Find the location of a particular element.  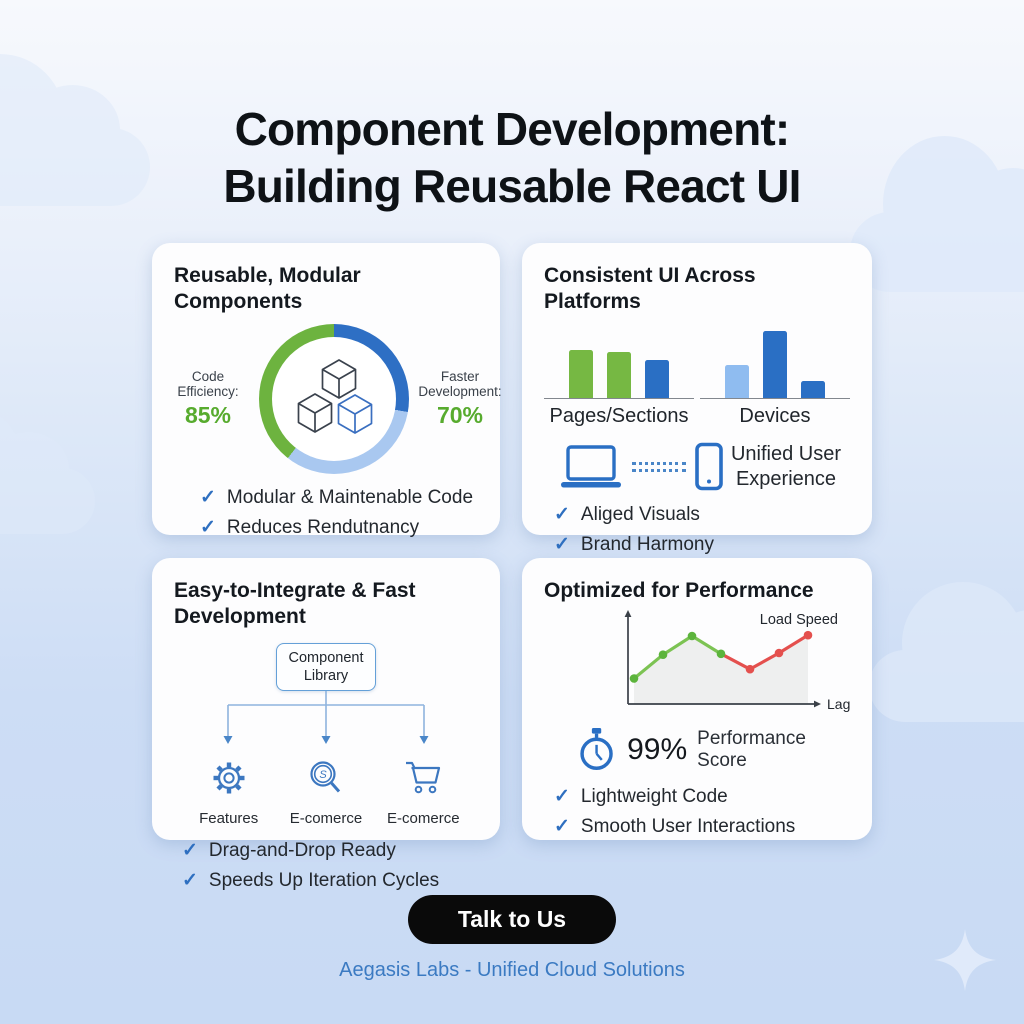

metric-label: Code Efficiency: is located at coordinates (208, 383).